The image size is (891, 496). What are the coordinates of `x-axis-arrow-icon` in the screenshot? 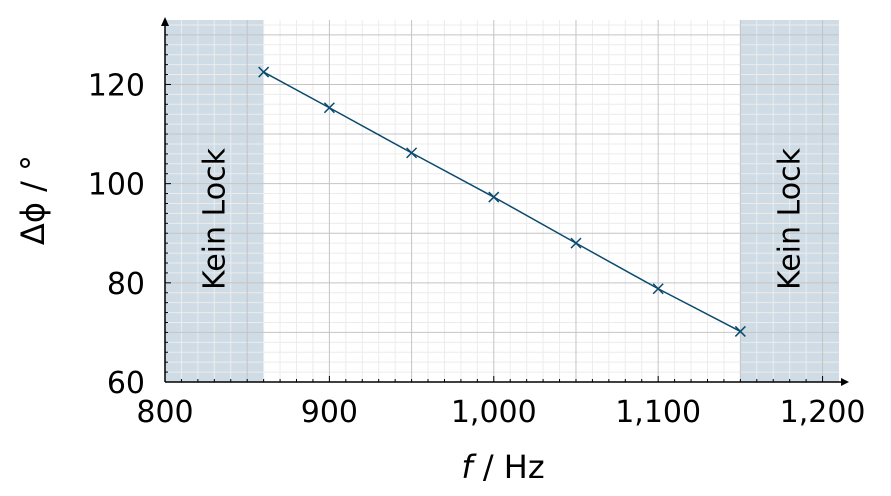 It's located at (845, 382).